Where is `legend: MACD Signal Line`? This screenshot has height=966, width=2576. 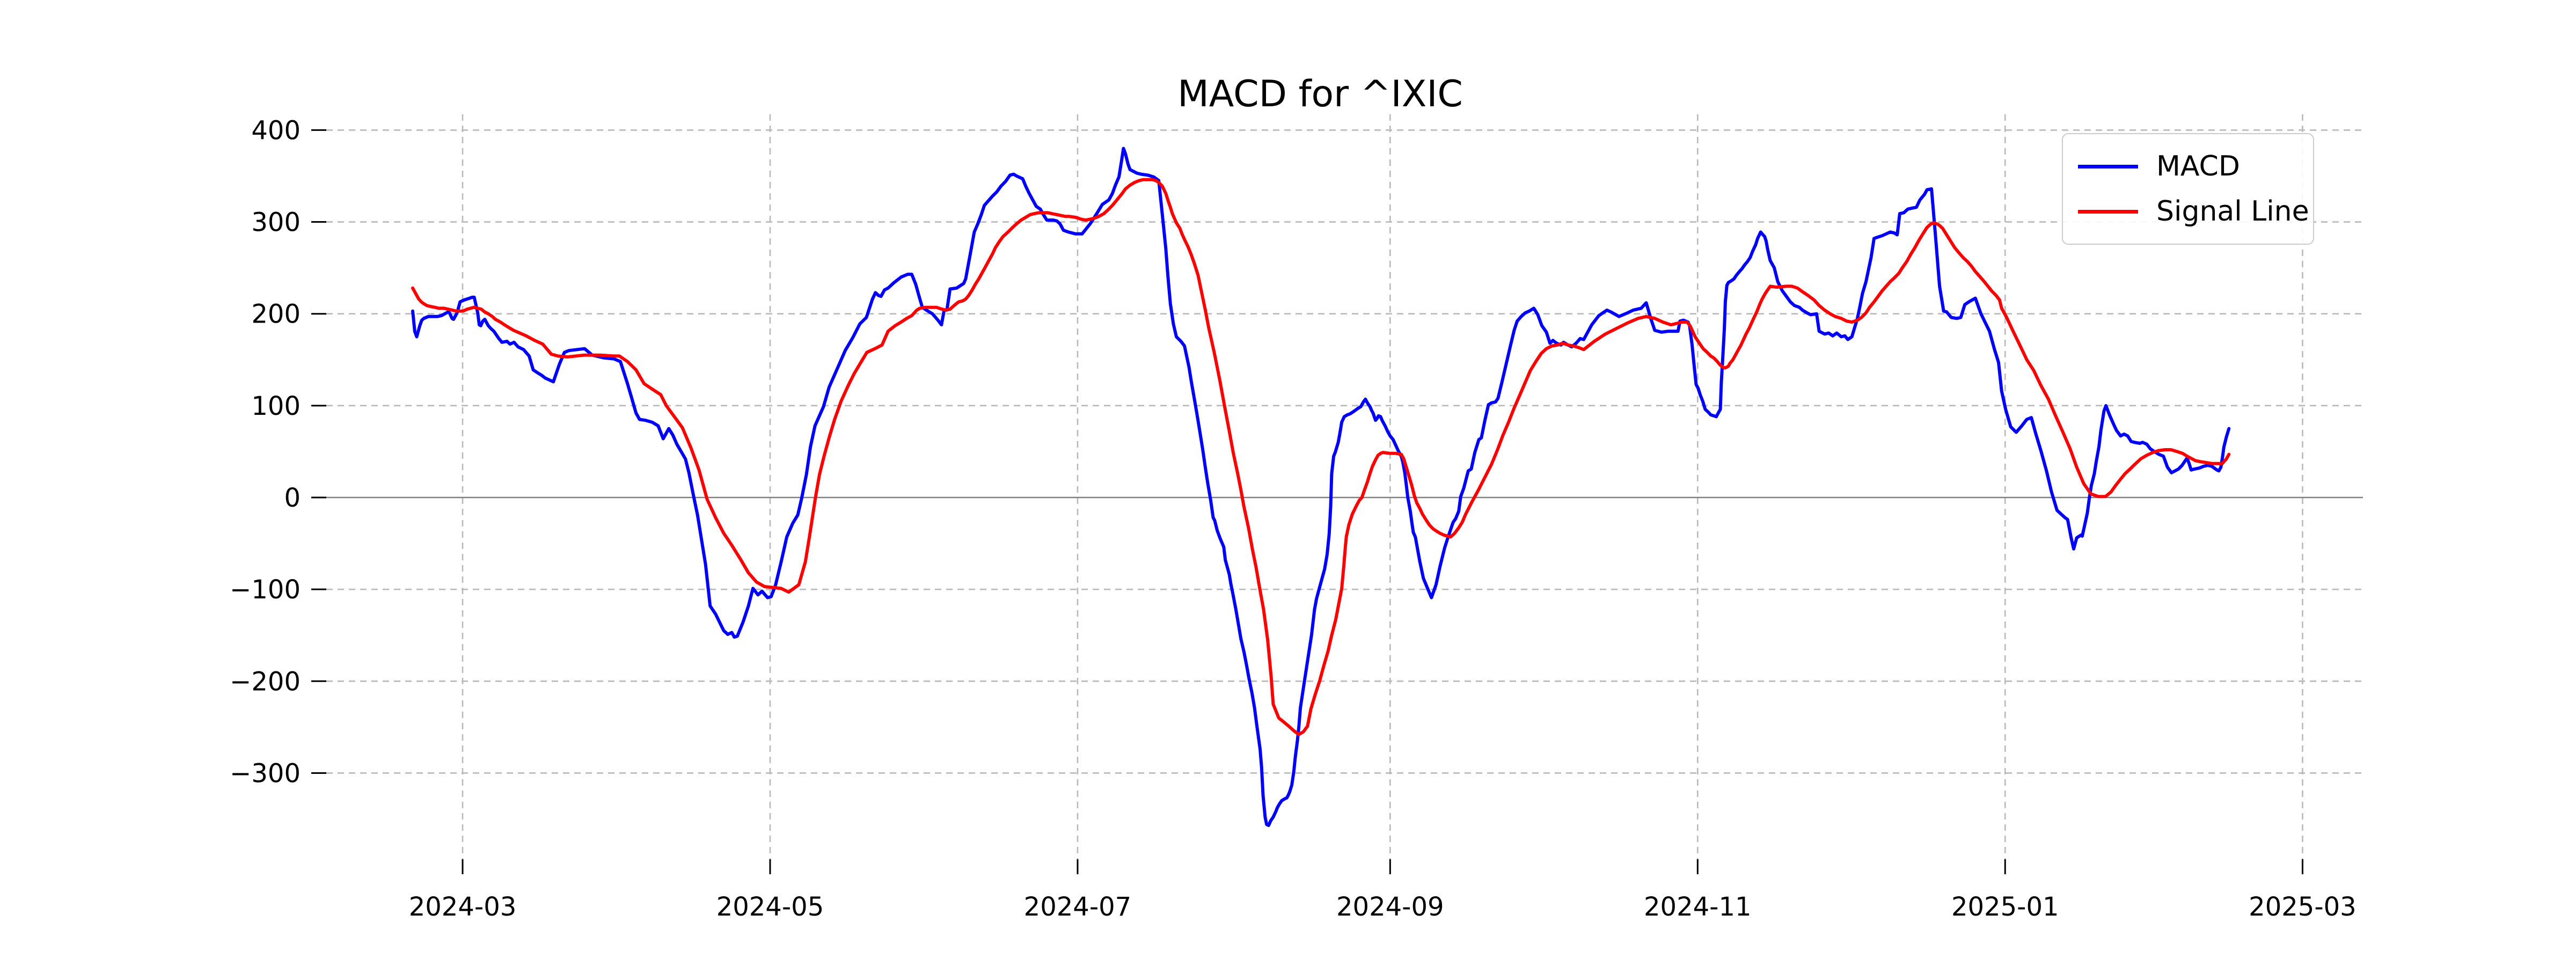
legend: MACD Signal Line is located at coordinates (2188, 189).